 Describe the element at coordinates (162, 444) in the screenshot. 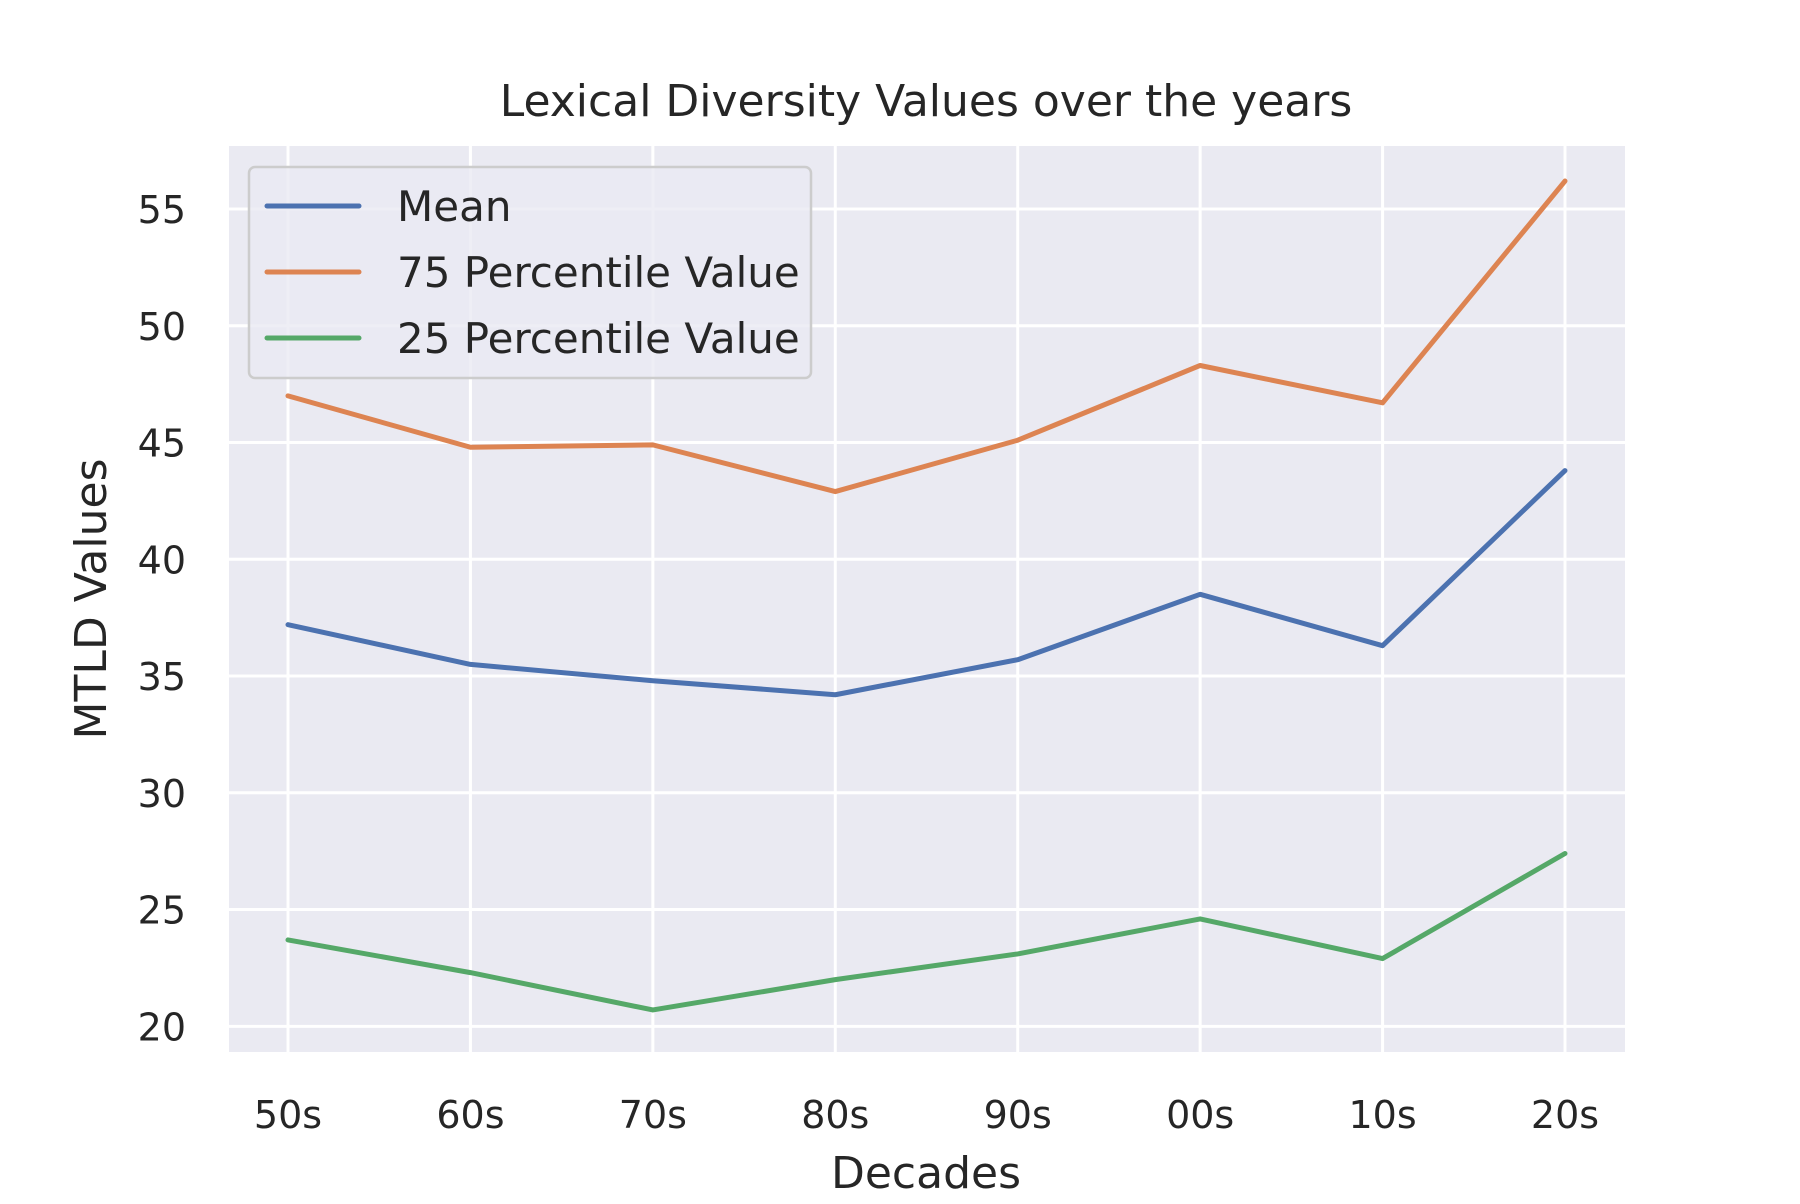

I see `y-tick-label-5: 45` at that location.